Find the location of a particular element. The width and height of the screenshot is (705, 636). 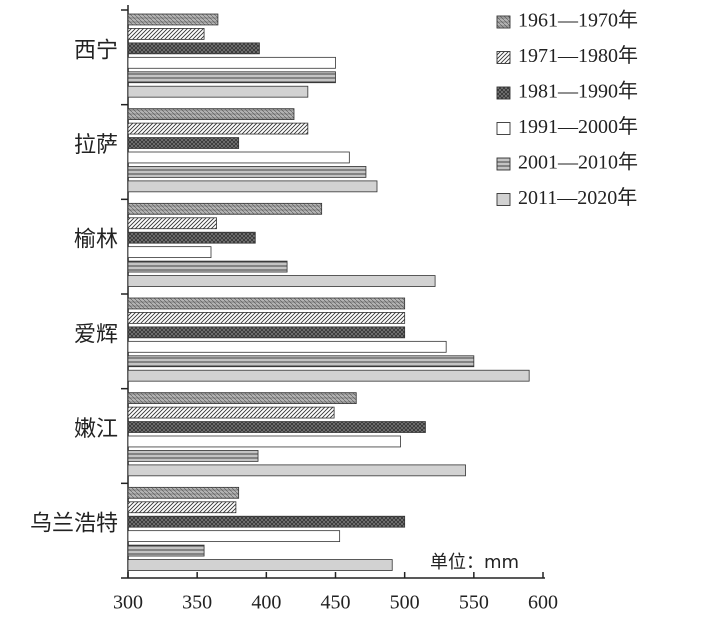

category-label: 爱辉 is located at coordinates (96, 334).